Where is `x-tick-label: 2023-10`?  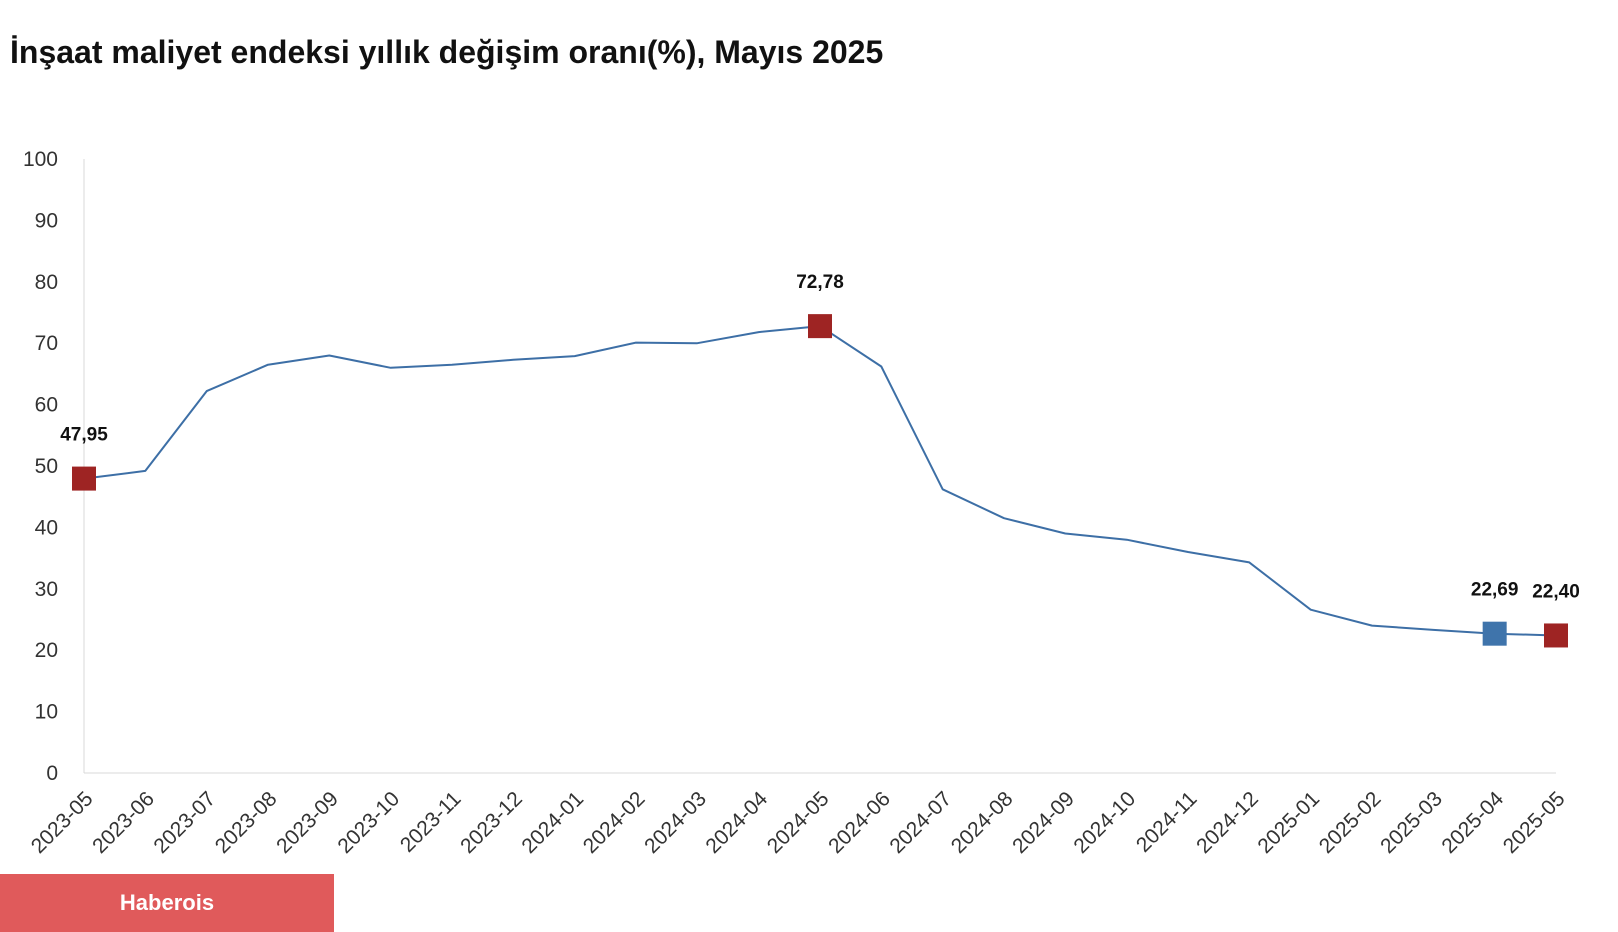
x-tick-label: 2023-10 is located at coordinates (368, 822).